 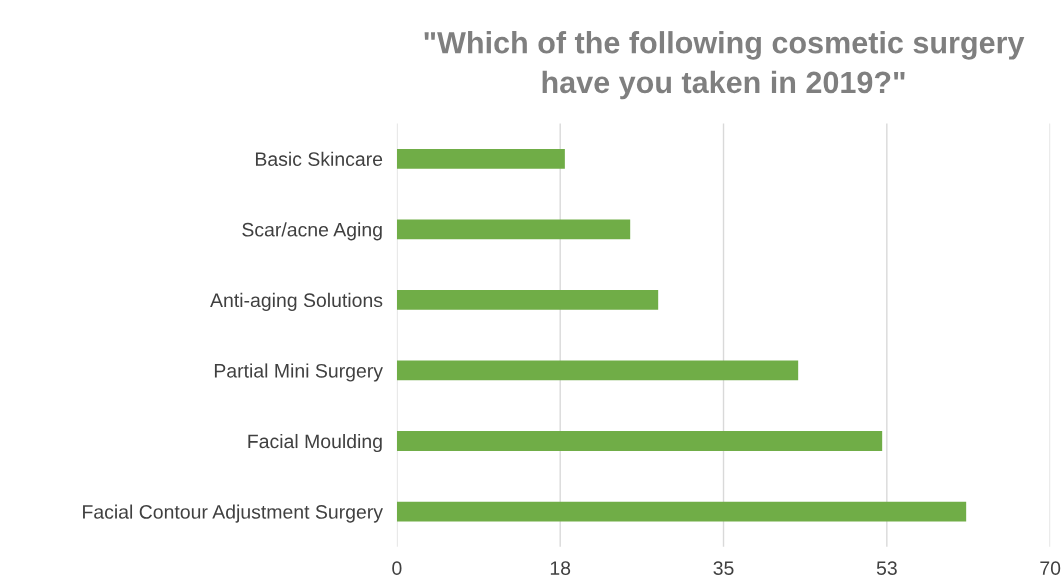 What do you see at coordinates (298, 372) in the screenshot?
I see `y-tick-label: Partial Mini Surgery` at bounding box center [298, 372].